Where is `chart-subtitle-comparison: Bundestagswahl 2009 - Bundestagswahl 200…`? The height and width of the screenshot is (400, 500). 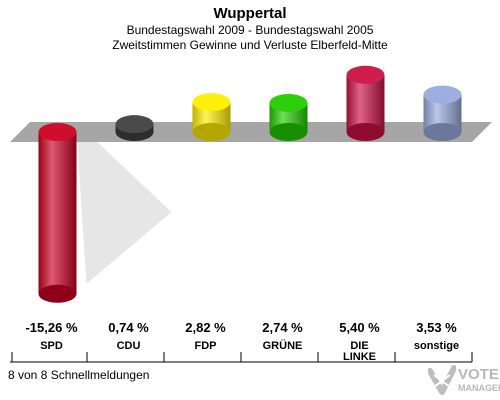 chart-subtitle-comparison: Bundestagswahl 2009 - Bundestagswahl 200… is located at coordinates (250, 30).